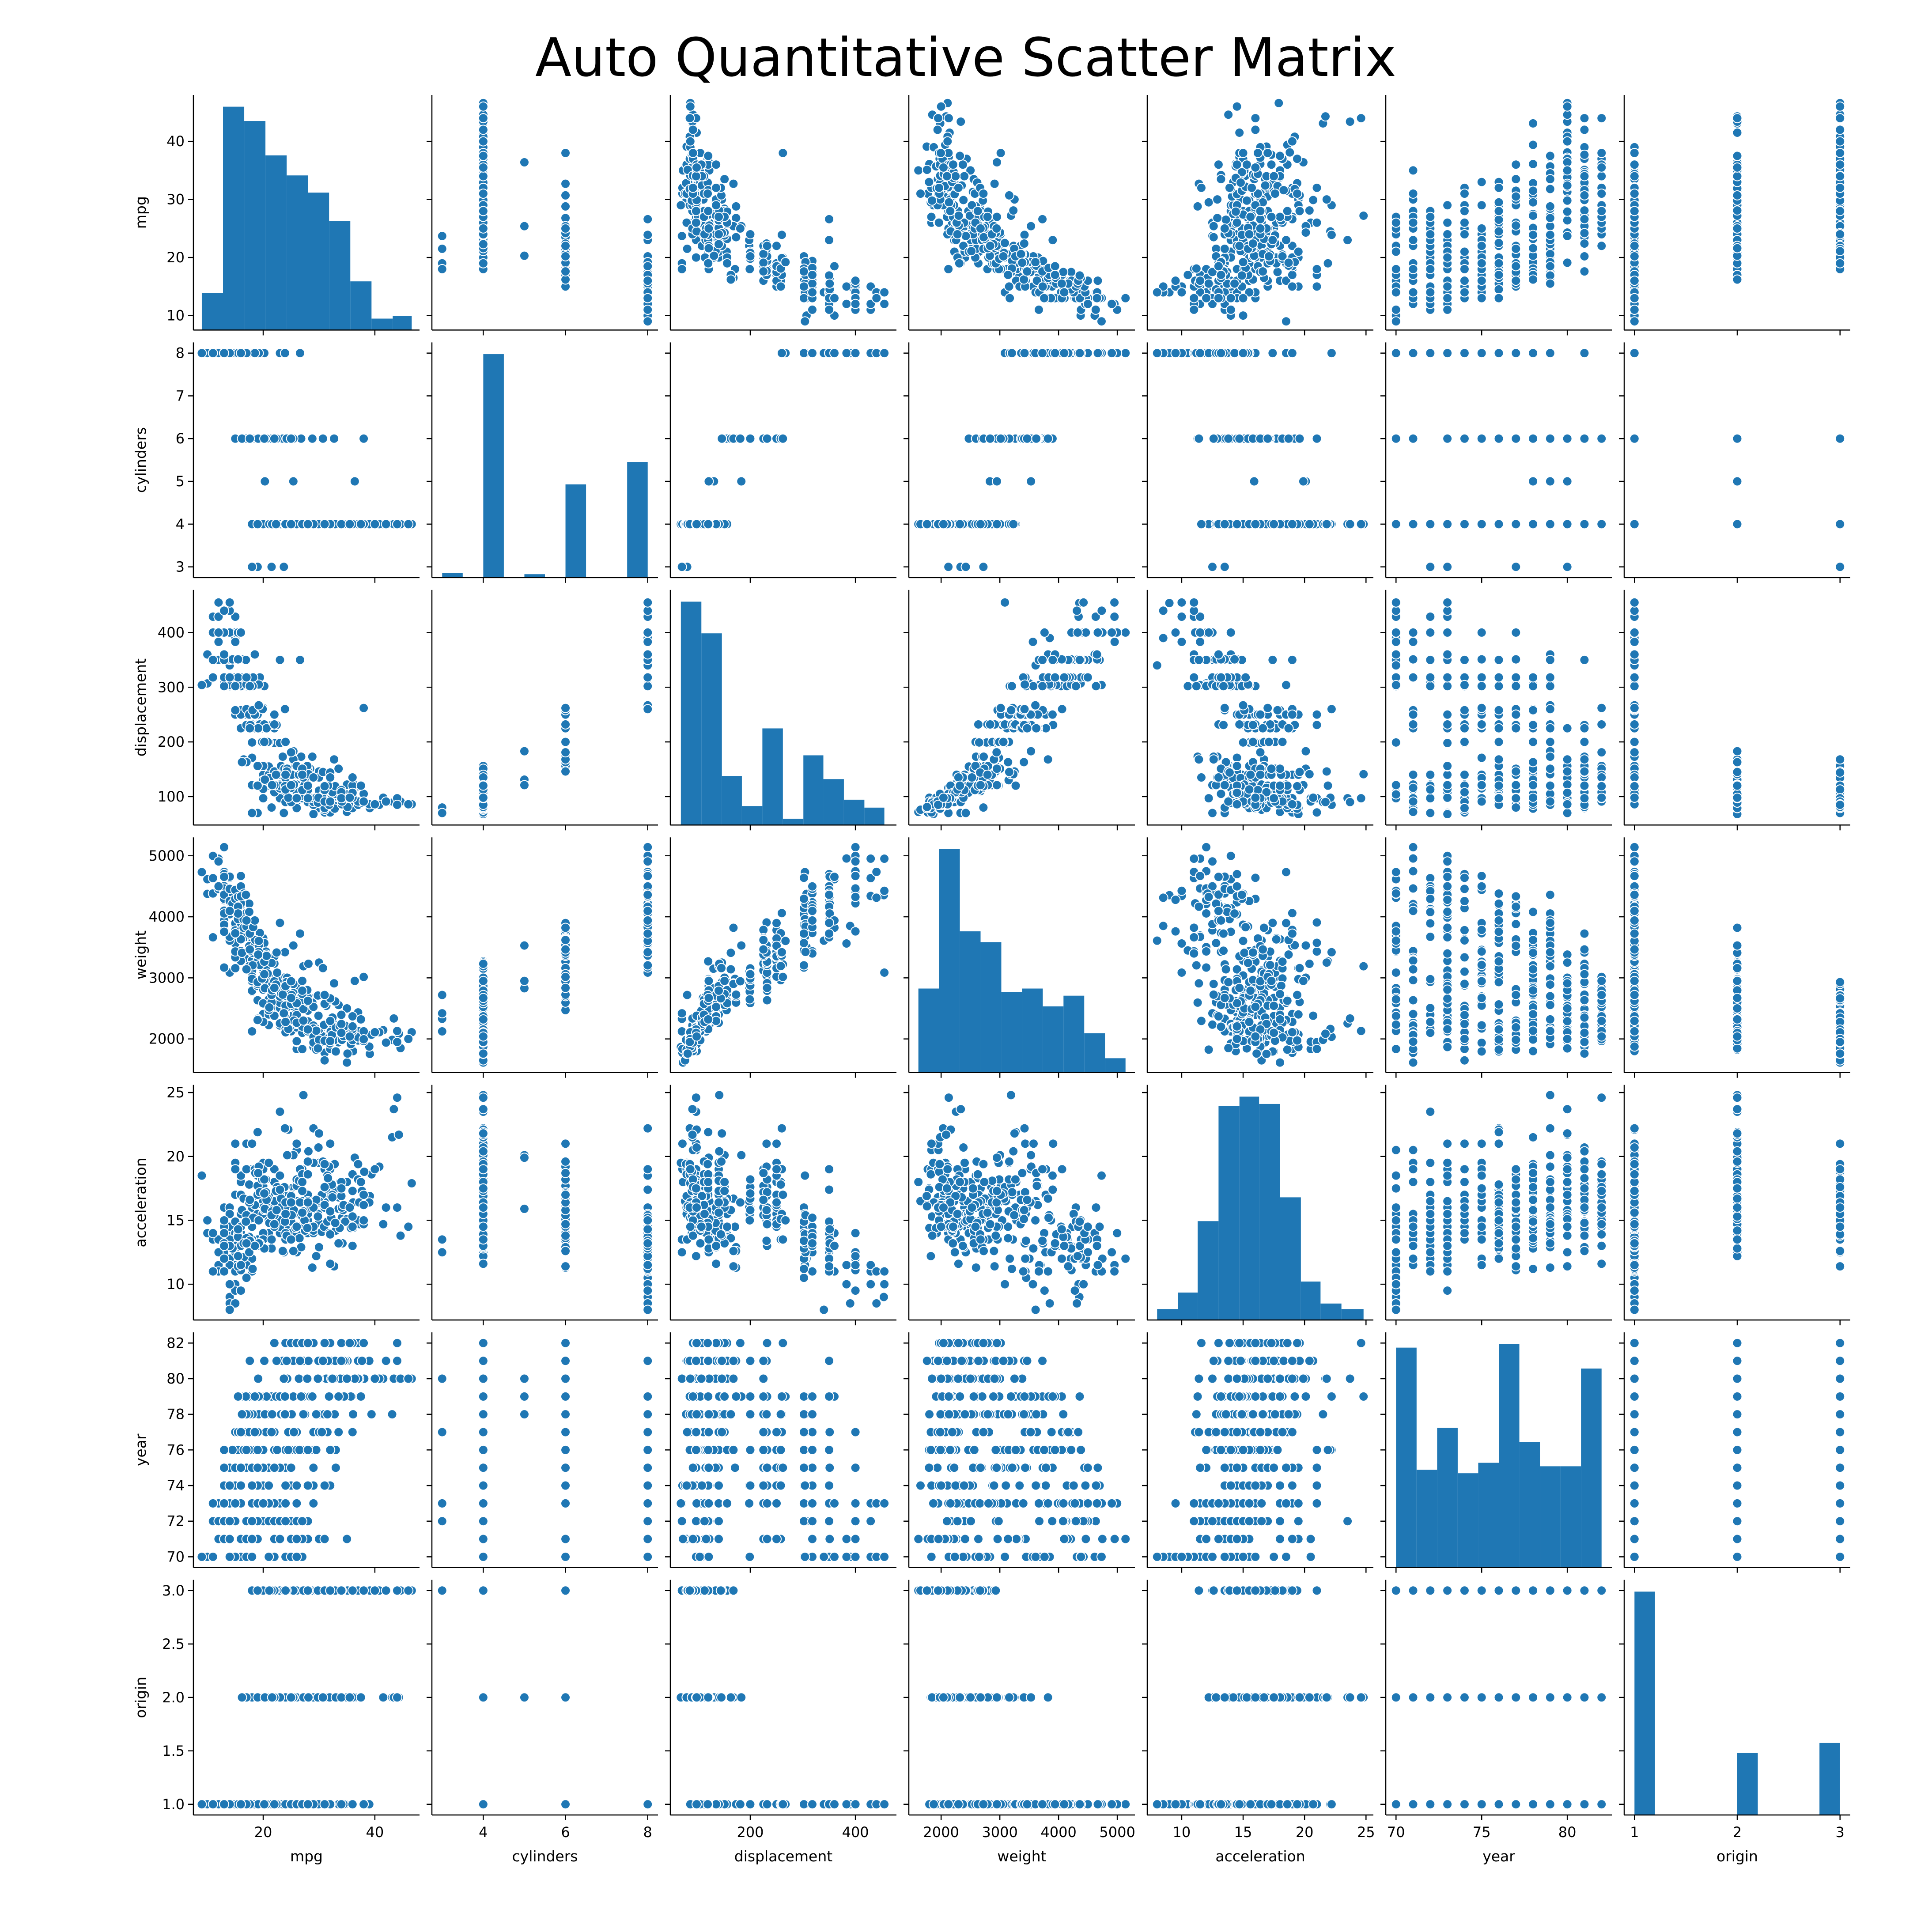  I want to click on panel-mpg-vs-cylinders, so click(542, 215).